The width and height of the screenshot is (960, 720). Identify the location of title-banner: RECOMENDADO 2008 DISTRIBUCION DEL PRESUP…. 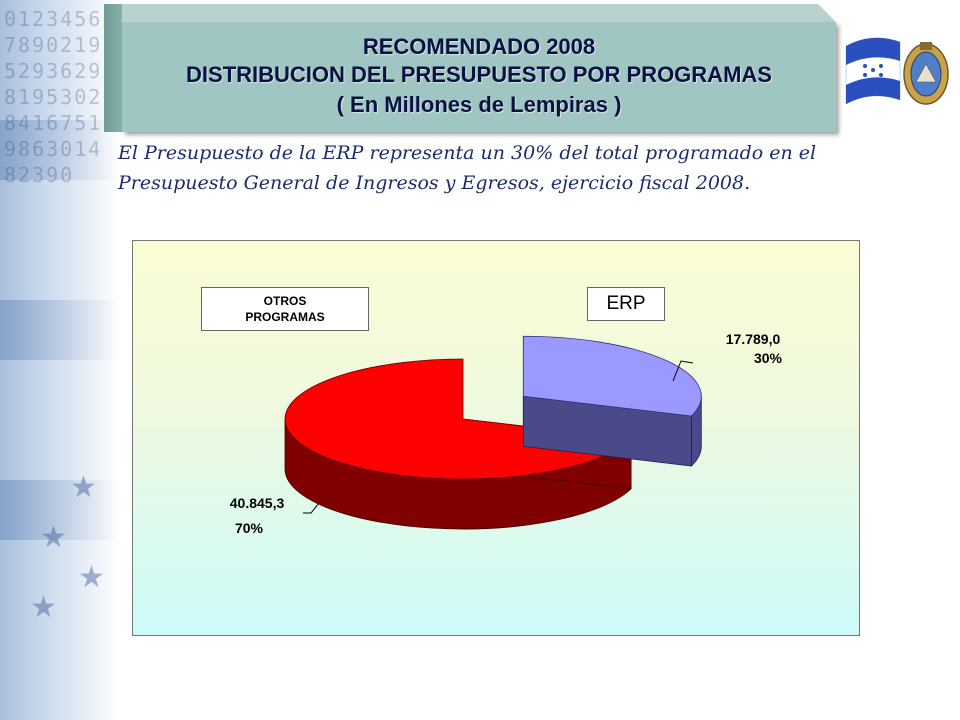
(470, 68).